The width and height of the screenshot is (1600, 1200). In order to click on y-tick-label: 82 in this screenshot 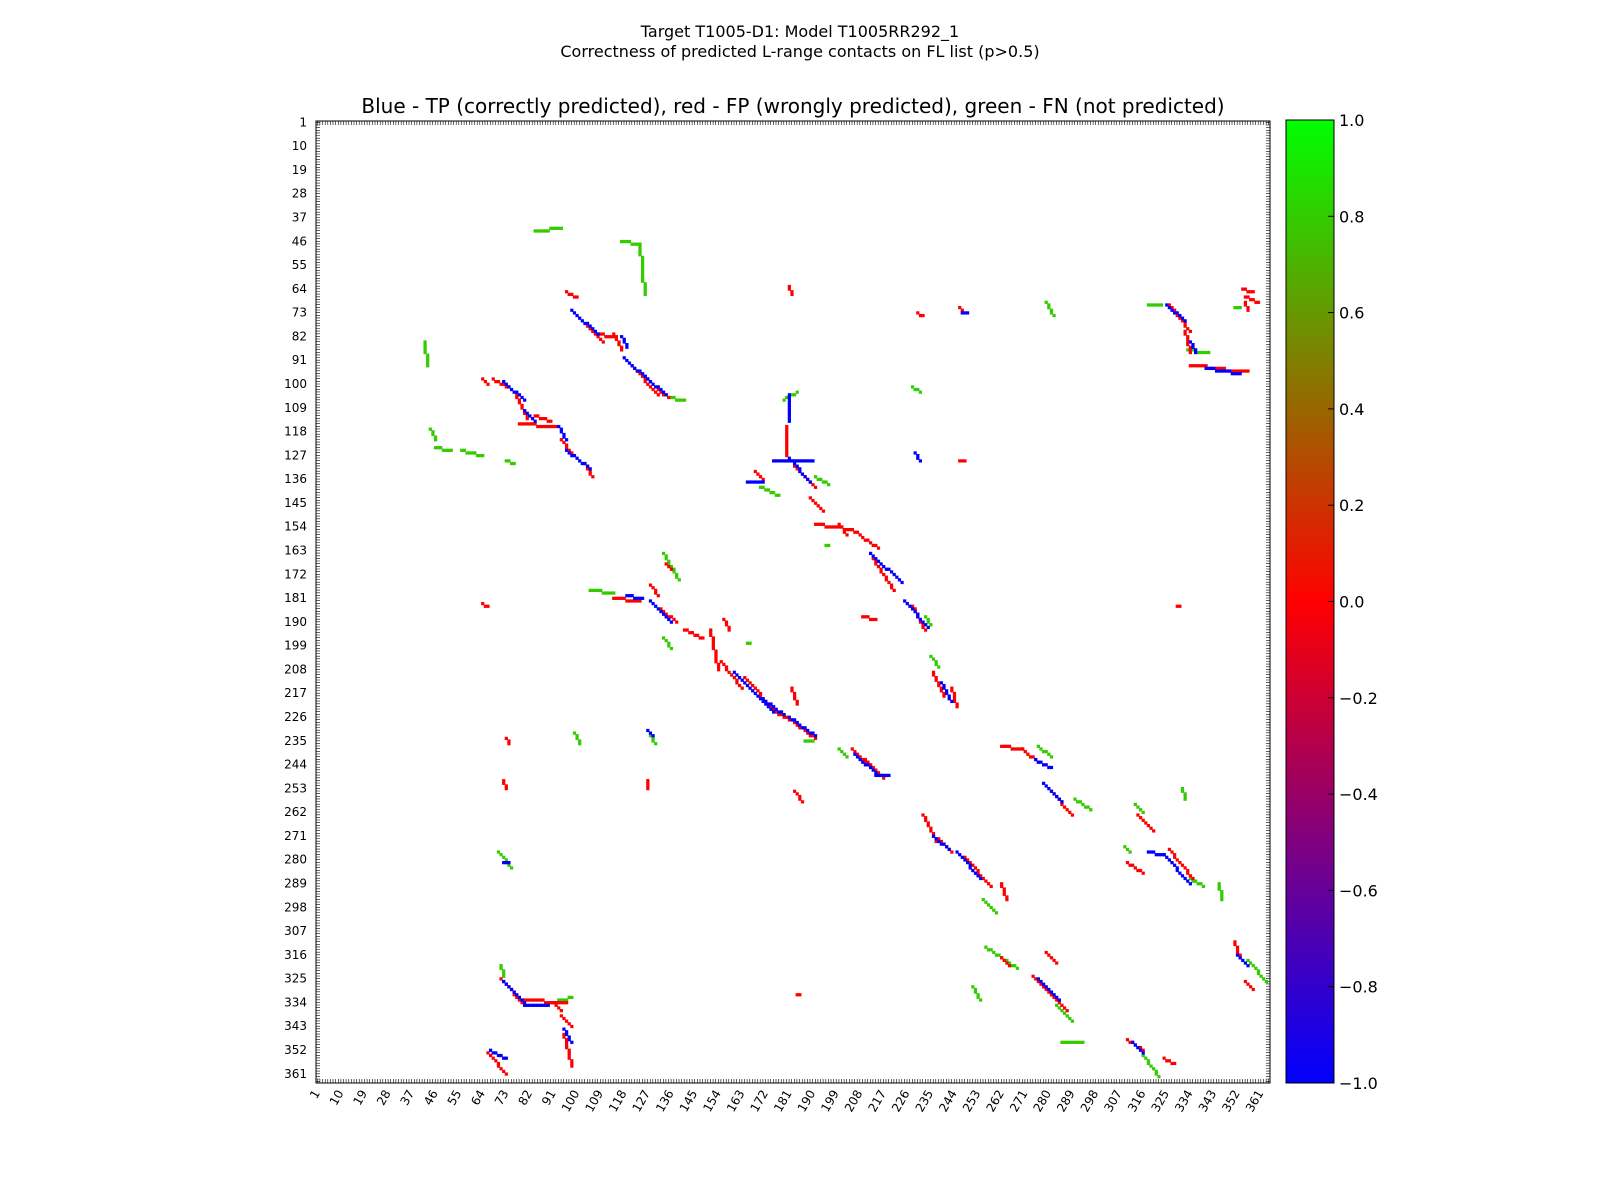, I will do `click(299, 336)`.